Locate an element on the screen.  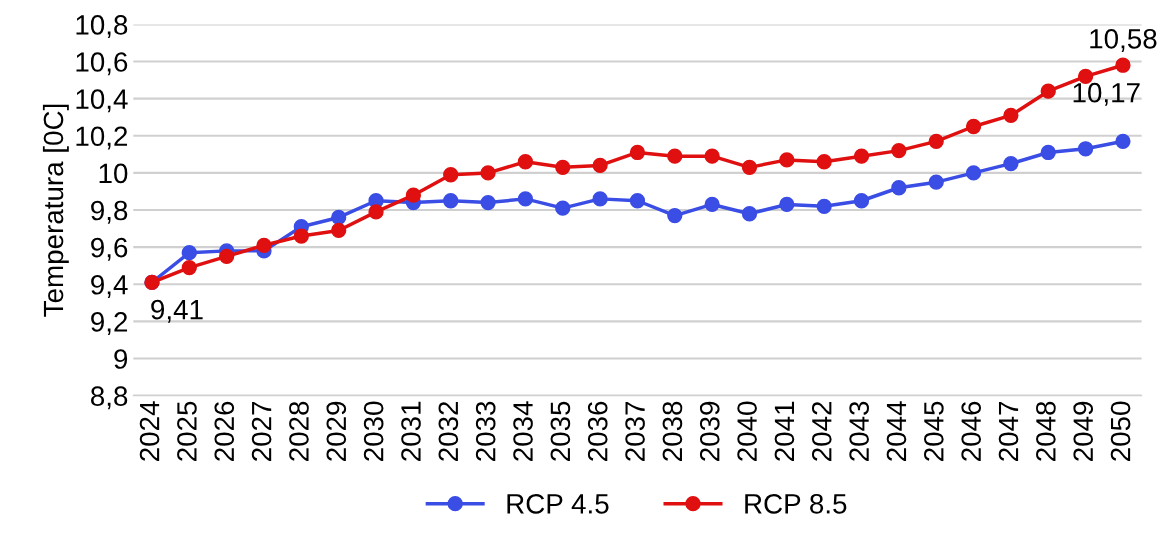
x-tick-label: 2029 is located at coordinates (336, 431).